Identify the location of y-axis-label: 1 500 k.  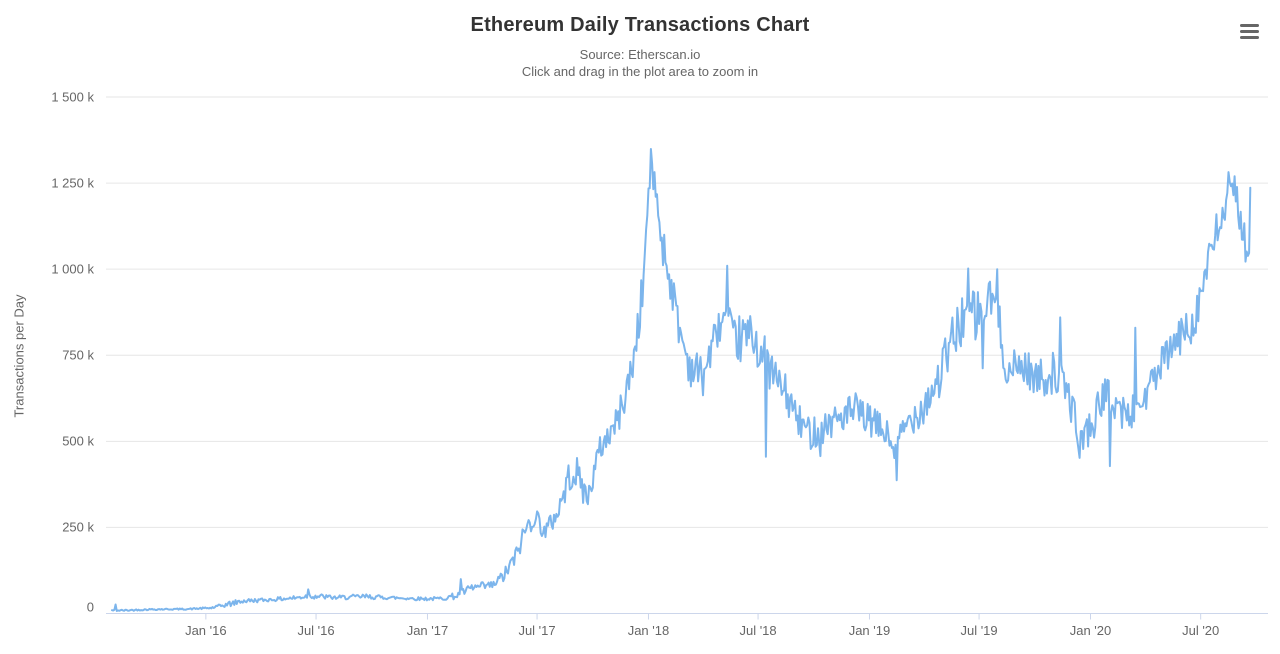
(72, 97).